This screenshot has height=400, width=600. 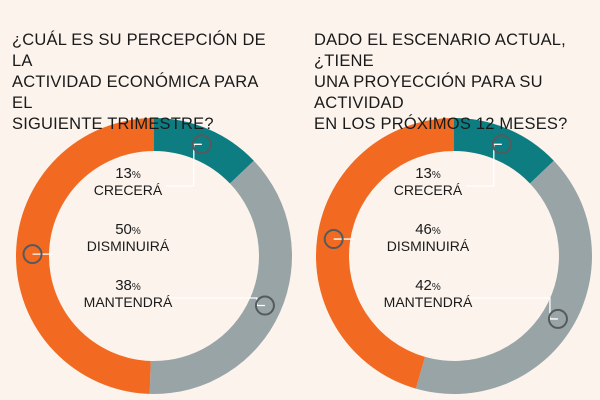 I want to click on value-number-disminuira: 46, so click(x=423, y=229).